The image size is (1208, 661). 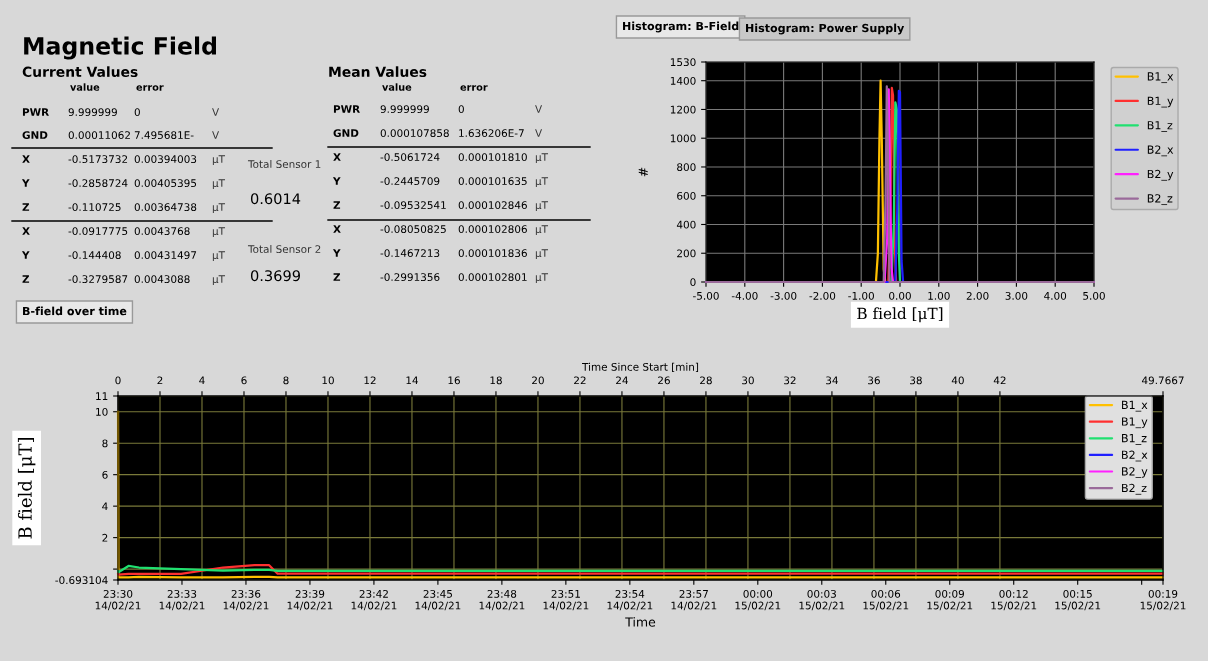 What do you see at coordinates (686, 253) in the screenshot?
I see `y-tick-label: 200` at bounding box center [686, 253].